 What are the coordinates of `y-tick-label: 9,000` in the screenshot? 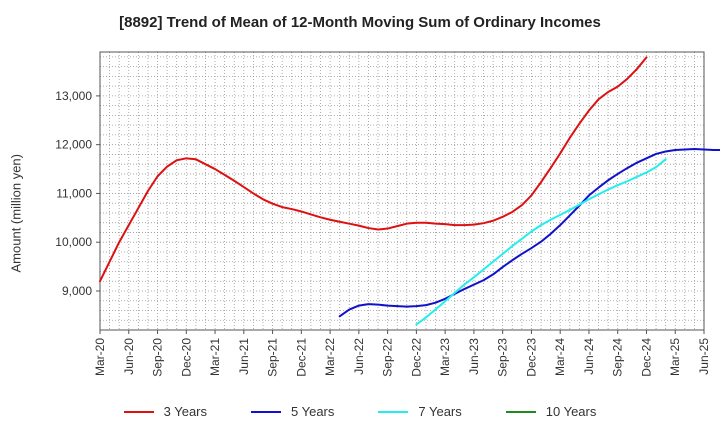 It's located at (77, 291).